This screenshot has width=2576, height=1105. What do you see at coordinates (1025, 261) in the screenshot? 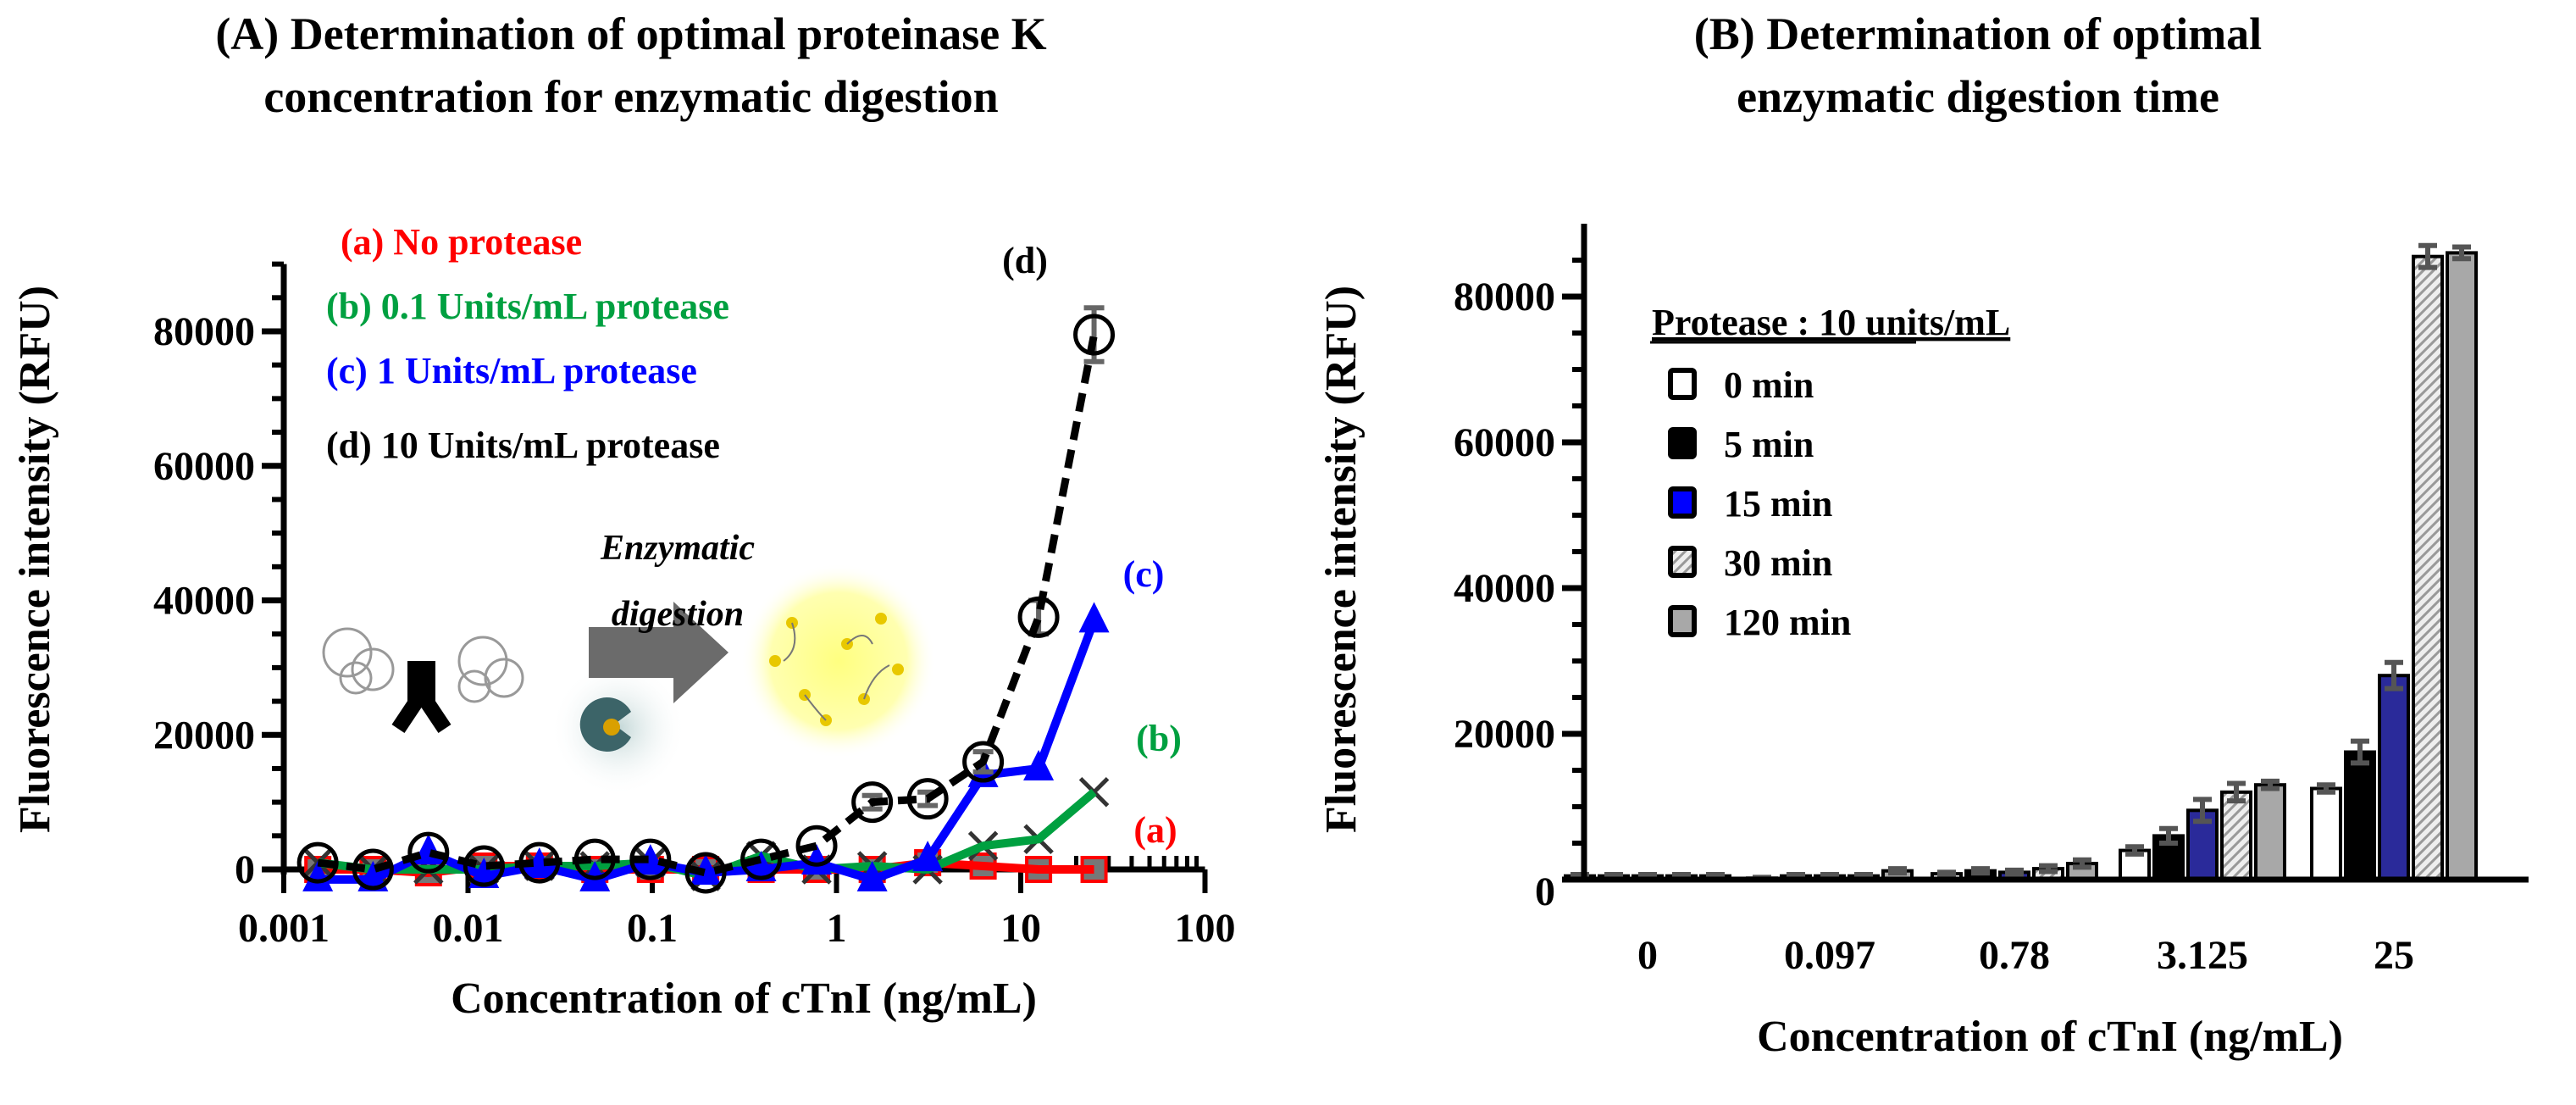
I see `series-label-d: (d)` at bounding box center [1025, 261].